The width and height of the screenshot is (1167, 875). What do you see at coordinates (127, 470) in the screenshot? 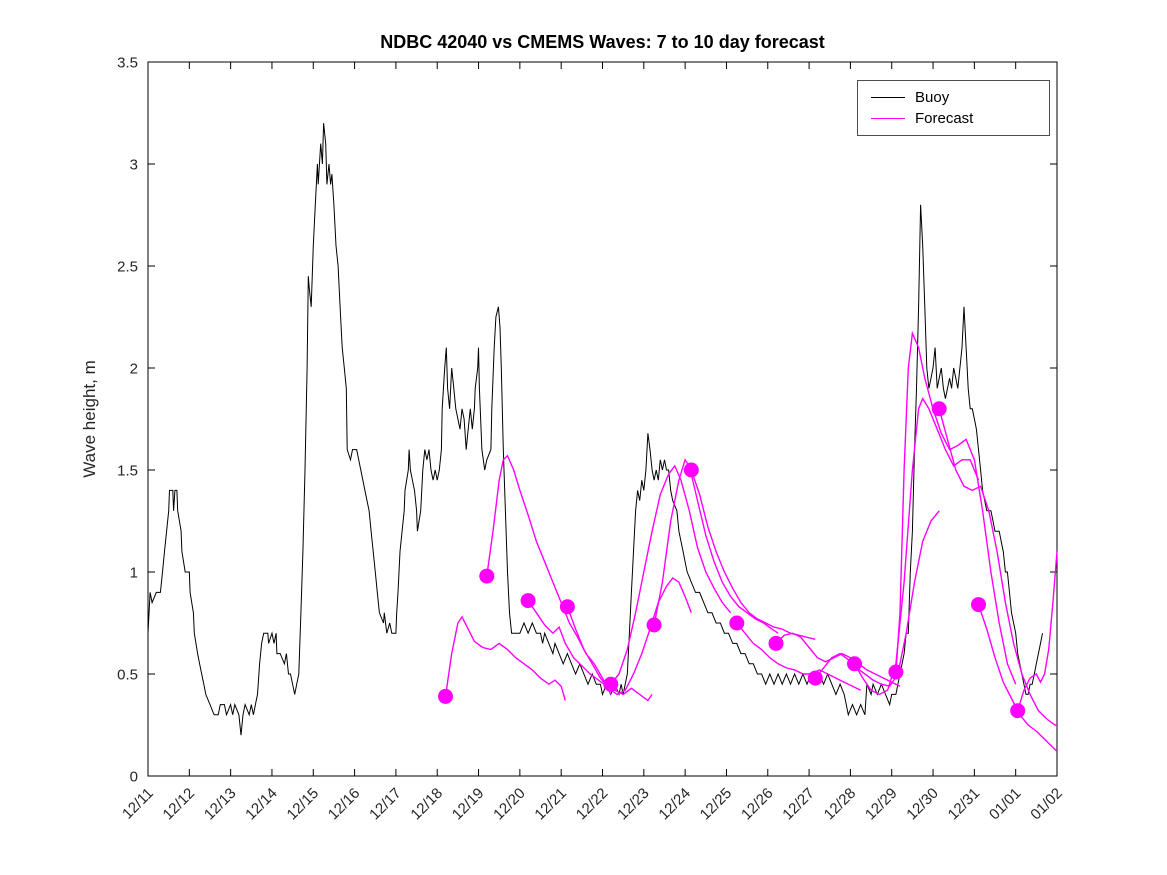
I see `y-tick-label: 1.5` at bounding box center [127, 470].